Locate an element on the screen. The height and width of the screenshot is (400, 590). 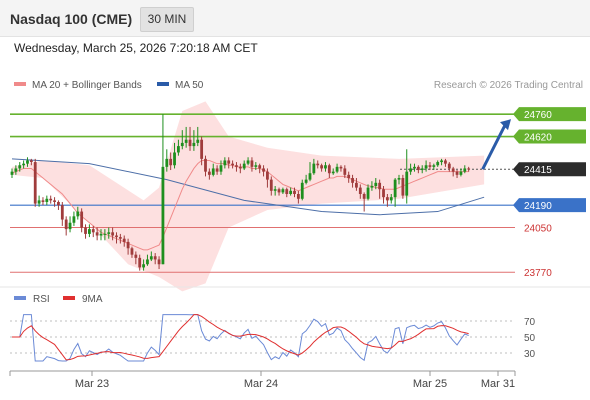
legend-ma50: MA 50 is located at coordinates (180, 85).